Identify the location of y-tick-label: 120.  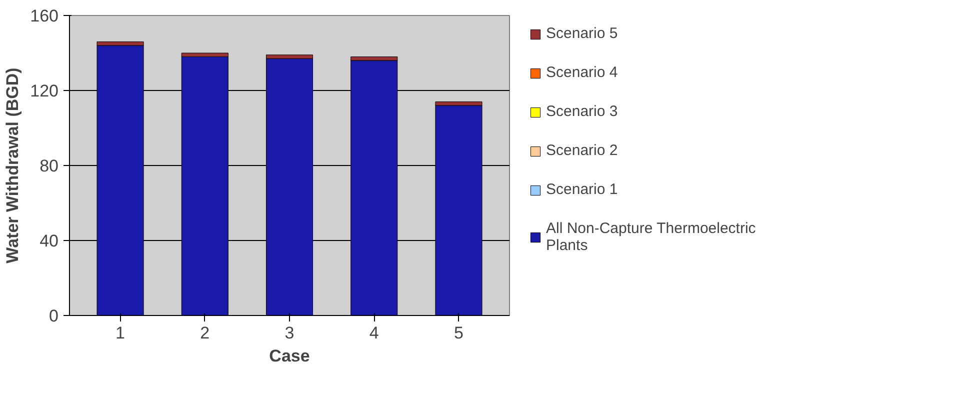
(44, 91).